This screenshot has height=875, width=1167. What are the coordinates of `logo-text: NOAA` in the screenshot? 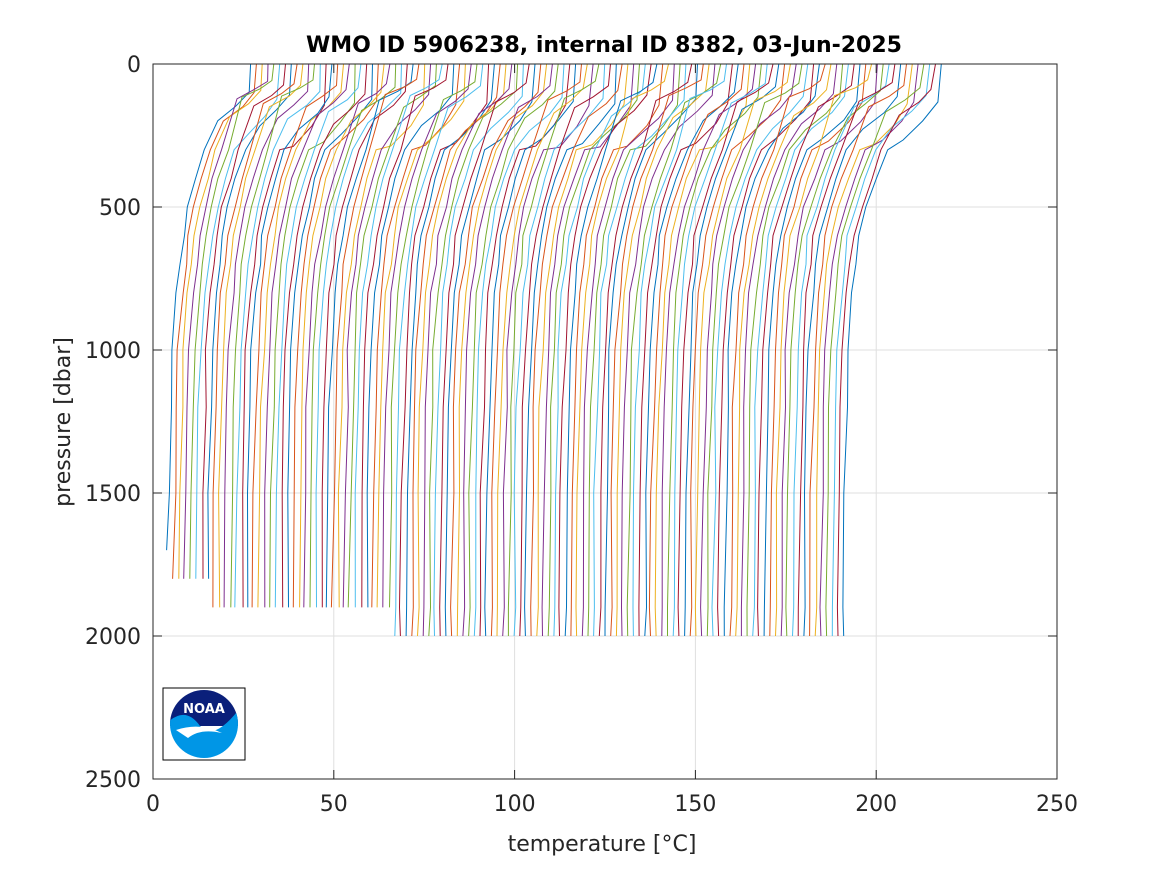 It's located at (204, 709).